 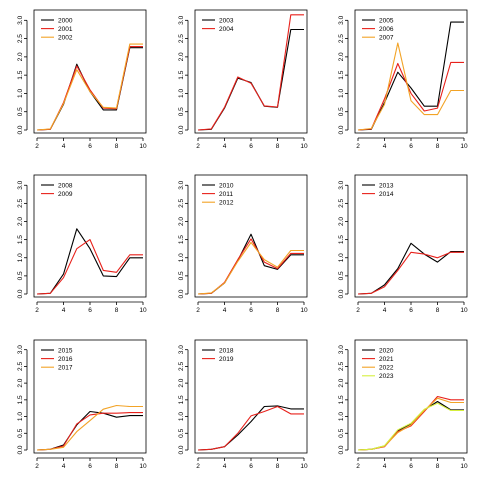 What do you see at coordinates (226, 359) in the screenshot?
I see `legend-label: 2019` at bounding box center [226, 359].